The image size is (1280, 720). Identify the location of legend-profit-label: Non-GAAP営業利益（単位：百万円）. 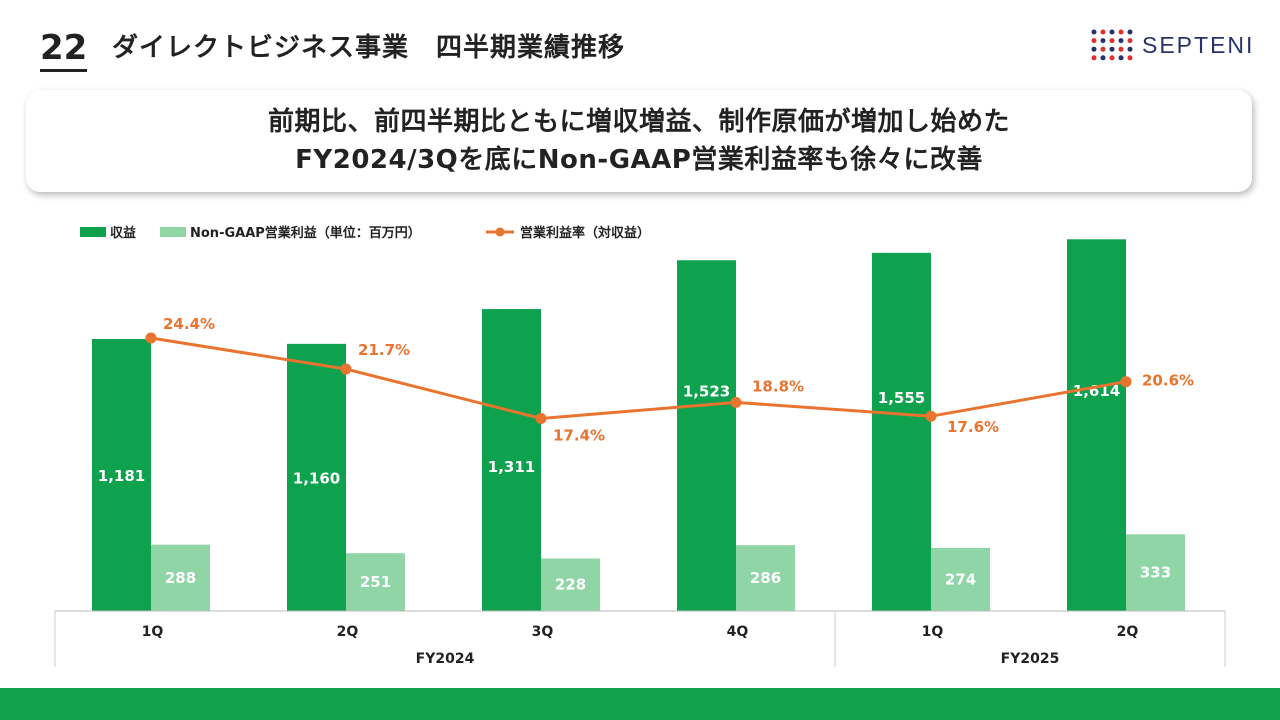
(305, 233).